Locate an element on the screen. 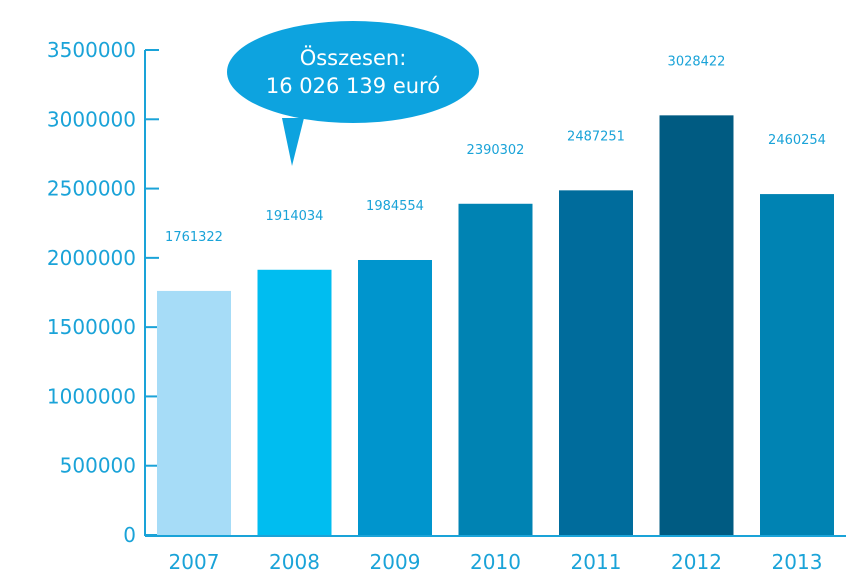 This screenshot has height=573, width=846. data-label-2012: 3028422 is located at coordinates (697, 61).